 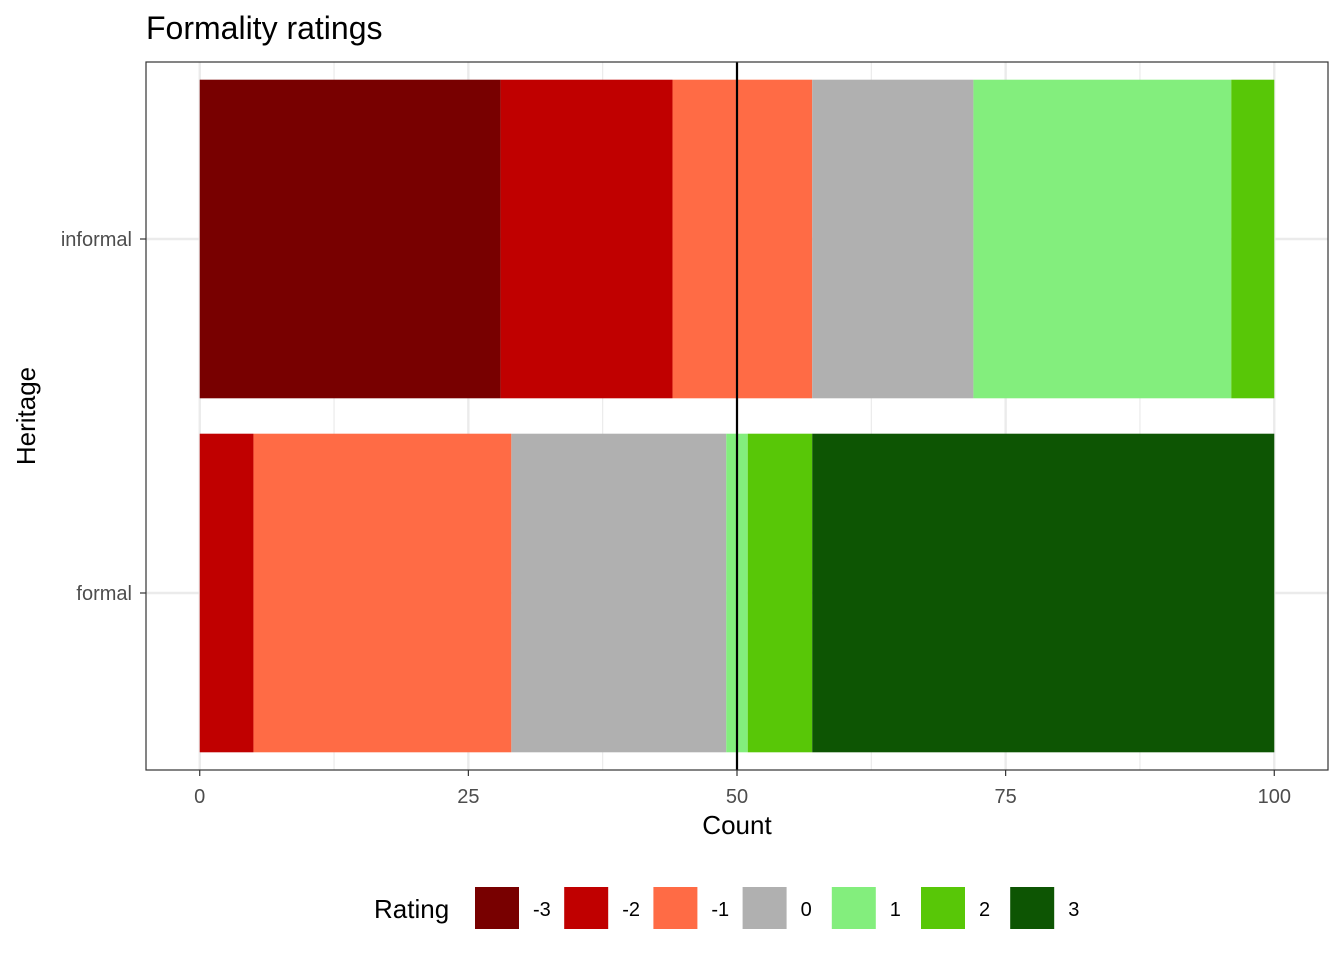 I want to click on chart-title: Formality ratings, so click(x=264, y=28).